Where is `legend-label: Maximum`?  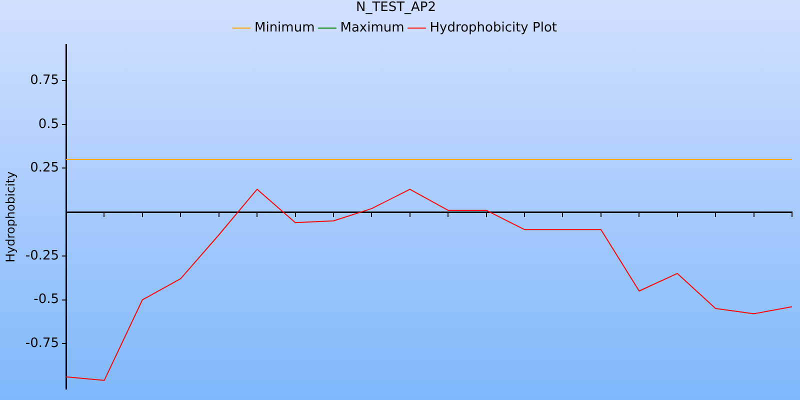 legend-label: Maximum is located at coordinates (372, 28).